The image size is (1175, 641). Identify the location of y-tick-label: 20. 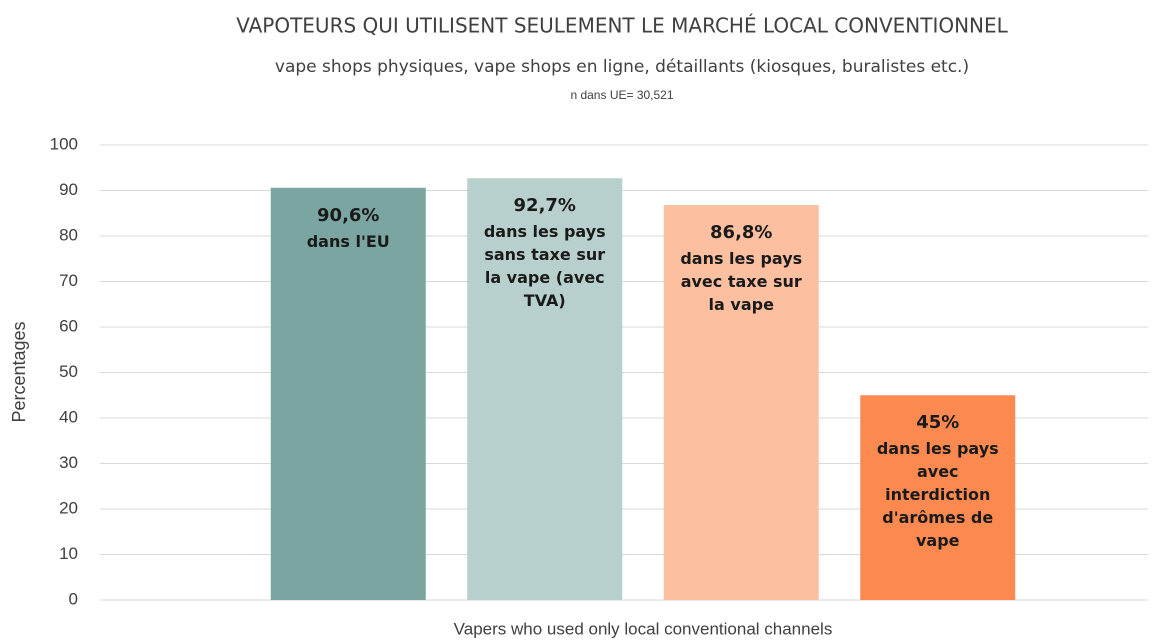
(68, 507).